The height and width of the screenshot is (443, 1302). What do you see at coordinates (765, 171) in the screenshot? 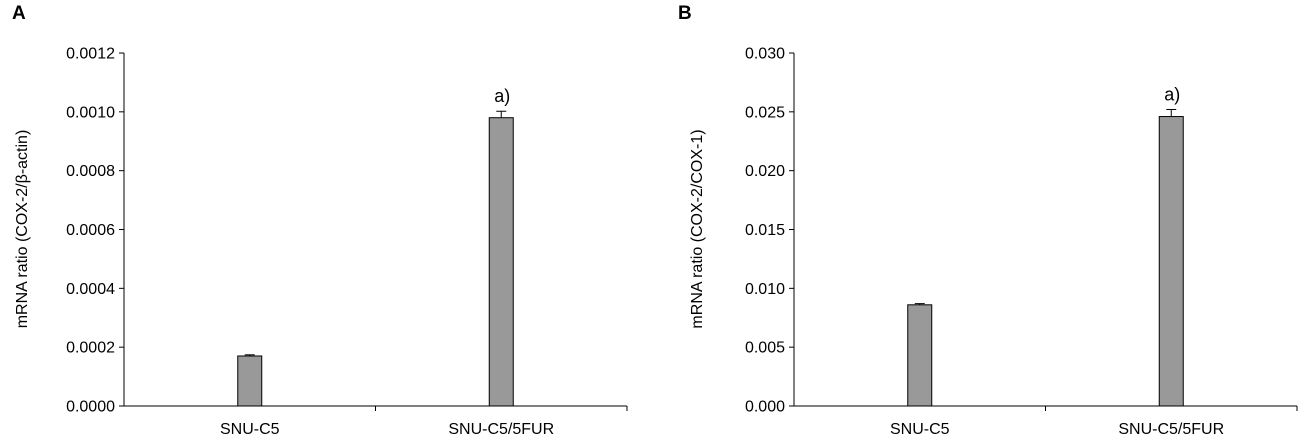
I see `y-tick-label: 0.020` at bounding box center [765, 171].